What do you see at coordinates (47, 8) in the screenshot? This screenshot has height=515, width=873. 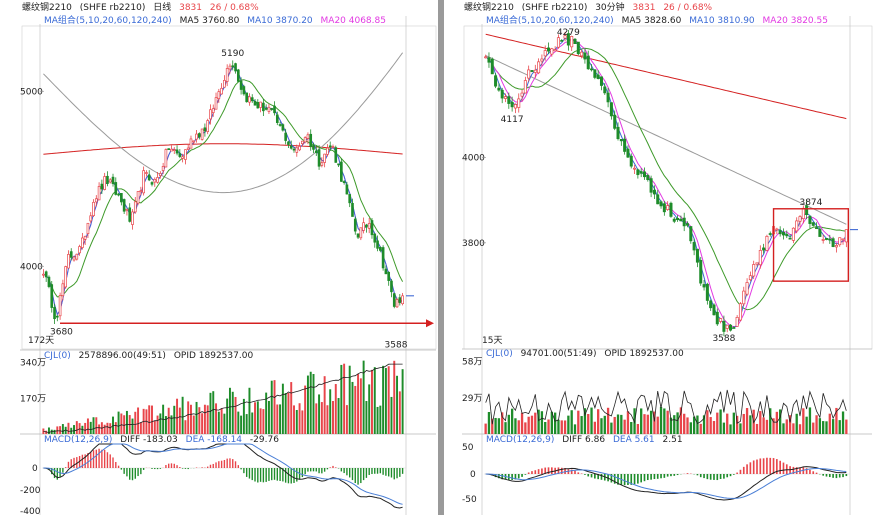 I see `left-symbol: 螺纹钢2210` at bounding box center [47, 8].